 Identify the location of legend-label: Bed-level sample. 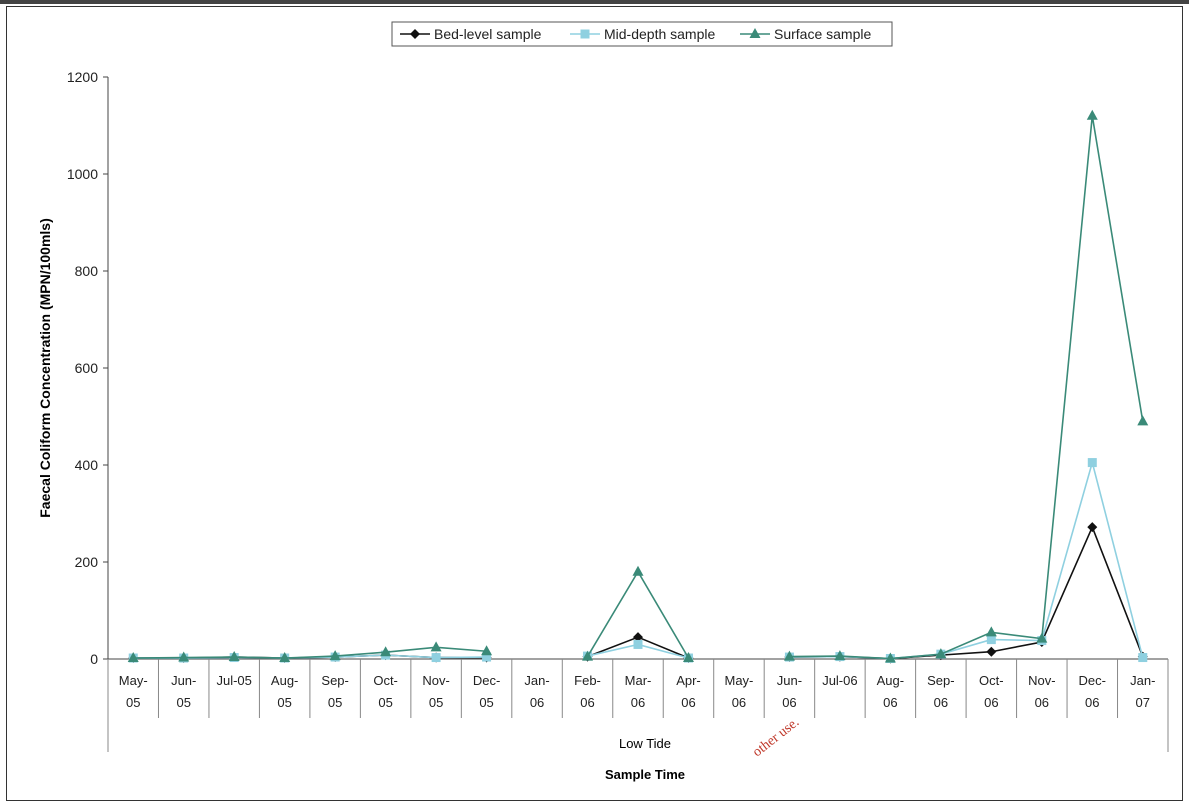
(488, 34).